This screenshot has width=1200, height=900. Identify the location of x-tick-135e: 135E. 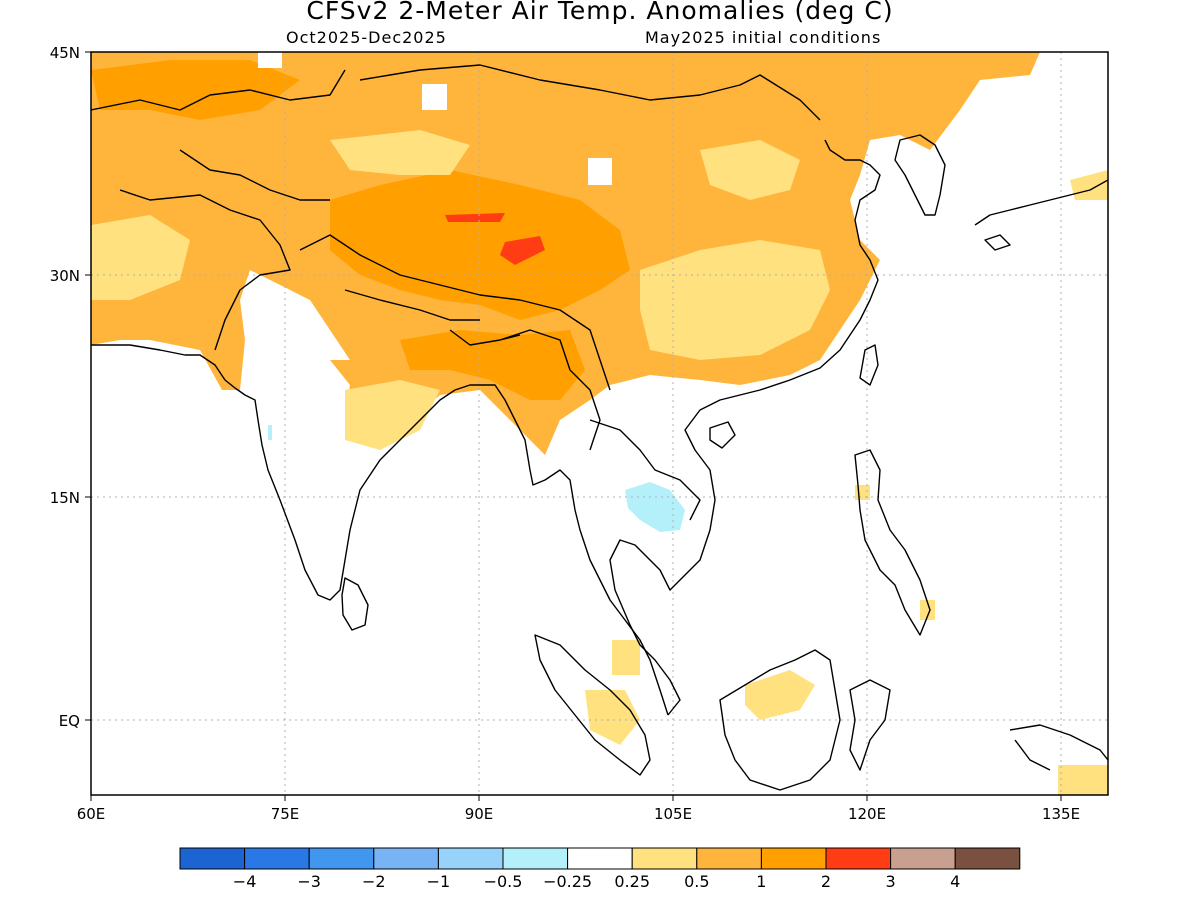
(1061, 814).